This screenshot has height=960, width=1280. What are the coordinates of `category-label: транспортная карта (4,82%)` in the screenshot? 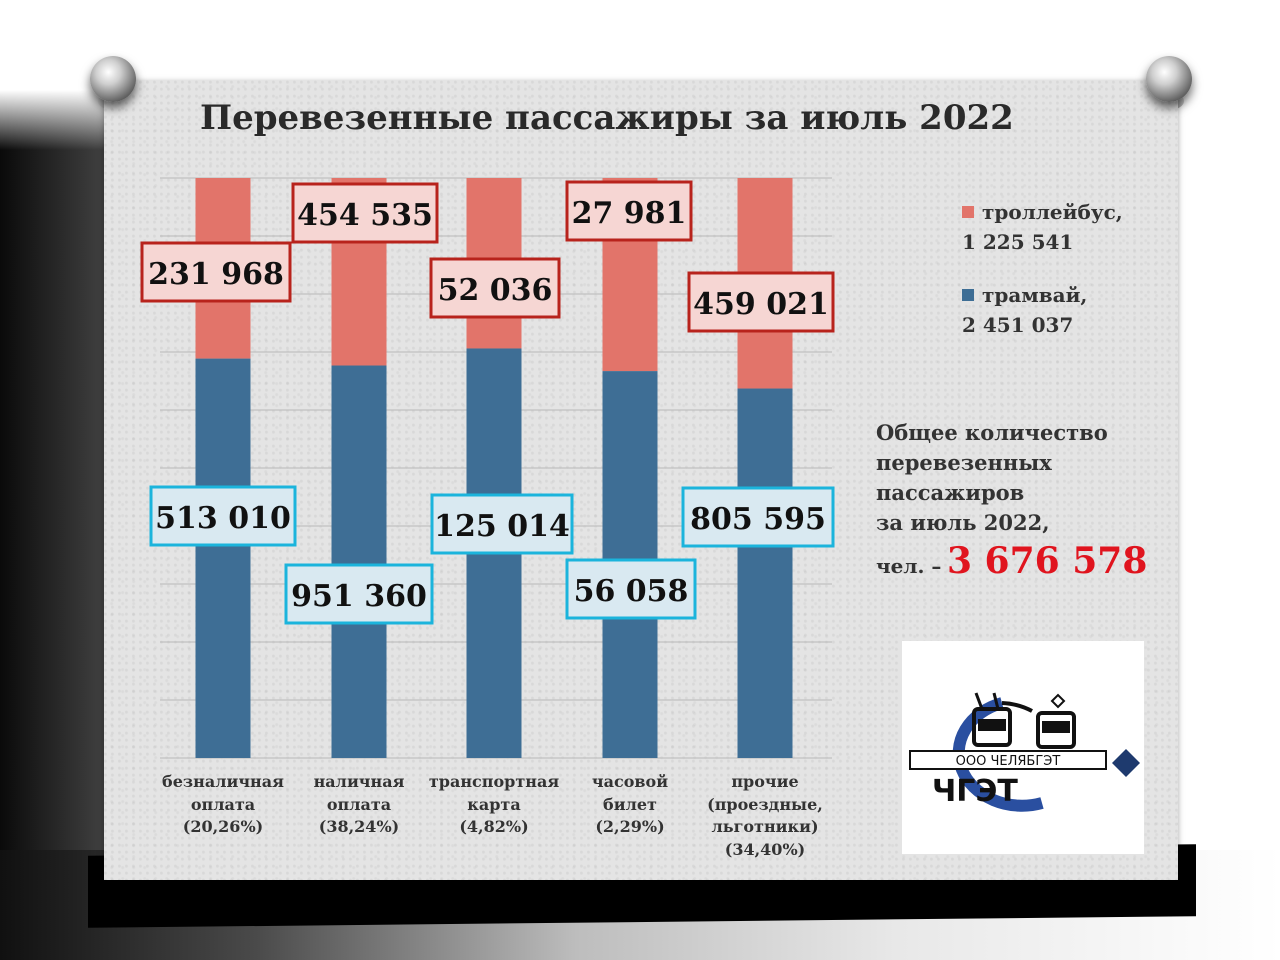 It's located at (494, 805).